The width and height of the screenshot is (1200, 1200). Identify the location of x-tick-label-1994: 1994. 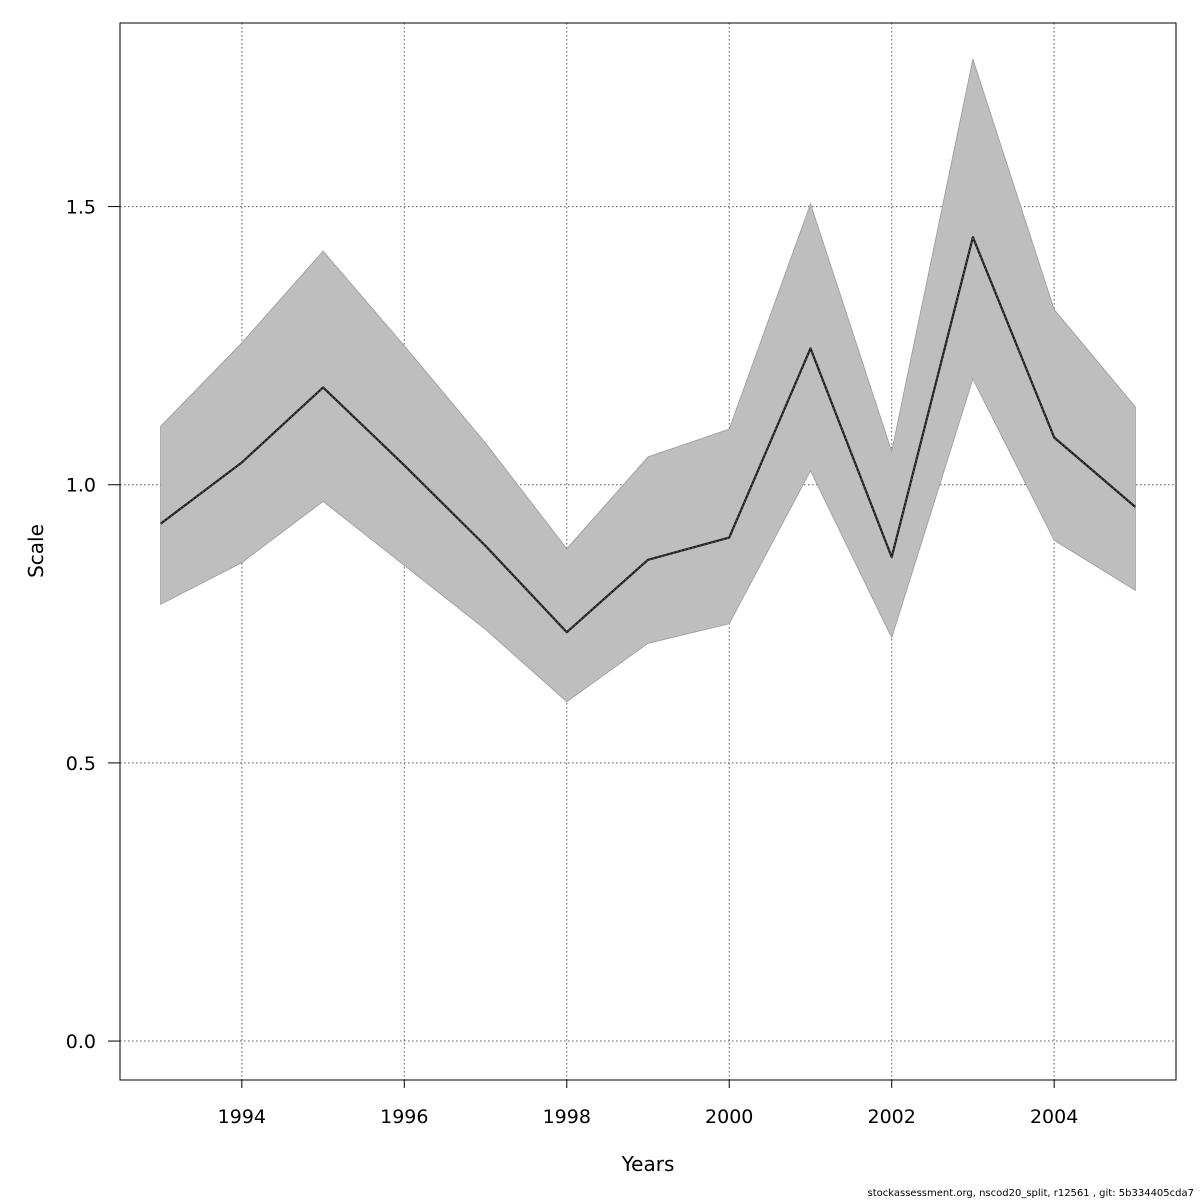
(242, 1117).